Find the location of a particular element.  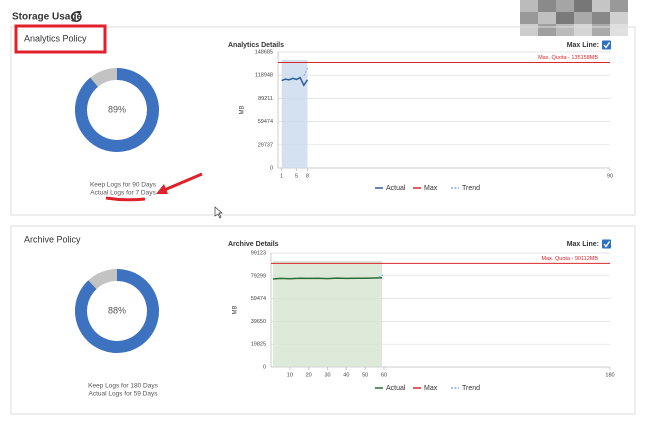

y-tick-label: 148685 is located at coordinates (264, 52).